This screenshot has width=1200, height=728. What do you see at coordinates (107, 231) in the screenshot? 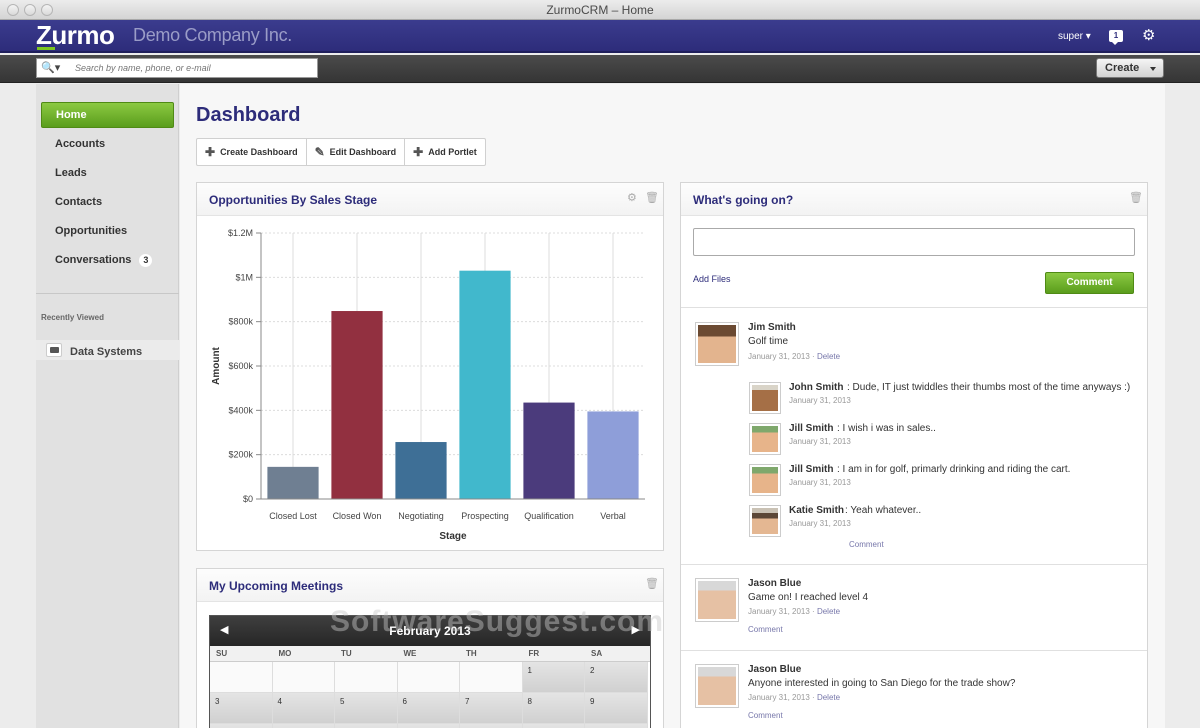
I see `sidebar-item-opportunities: Opportunities` at bounding box center [107, 231].